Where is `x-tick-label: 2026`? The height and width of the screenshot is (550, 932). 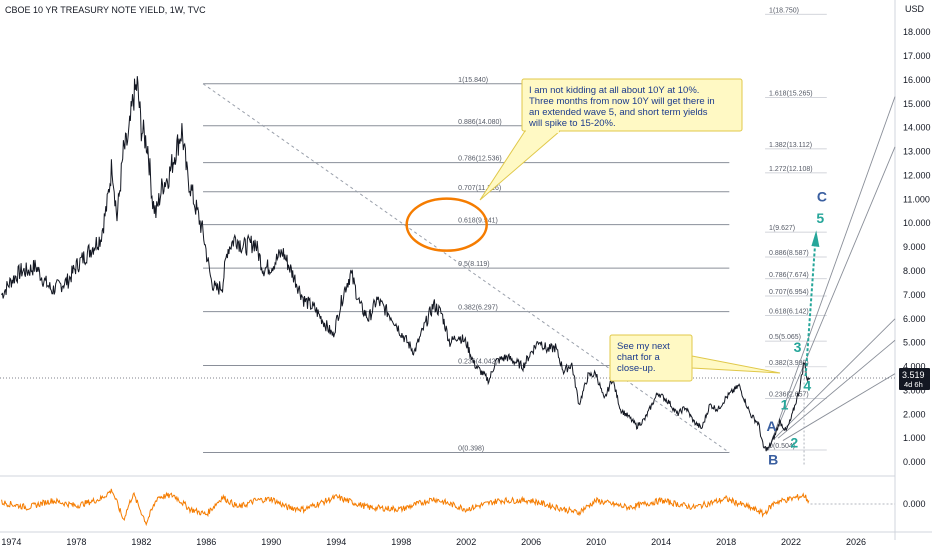
x-tick-label: 2026 is located at coordinates (856, 542).